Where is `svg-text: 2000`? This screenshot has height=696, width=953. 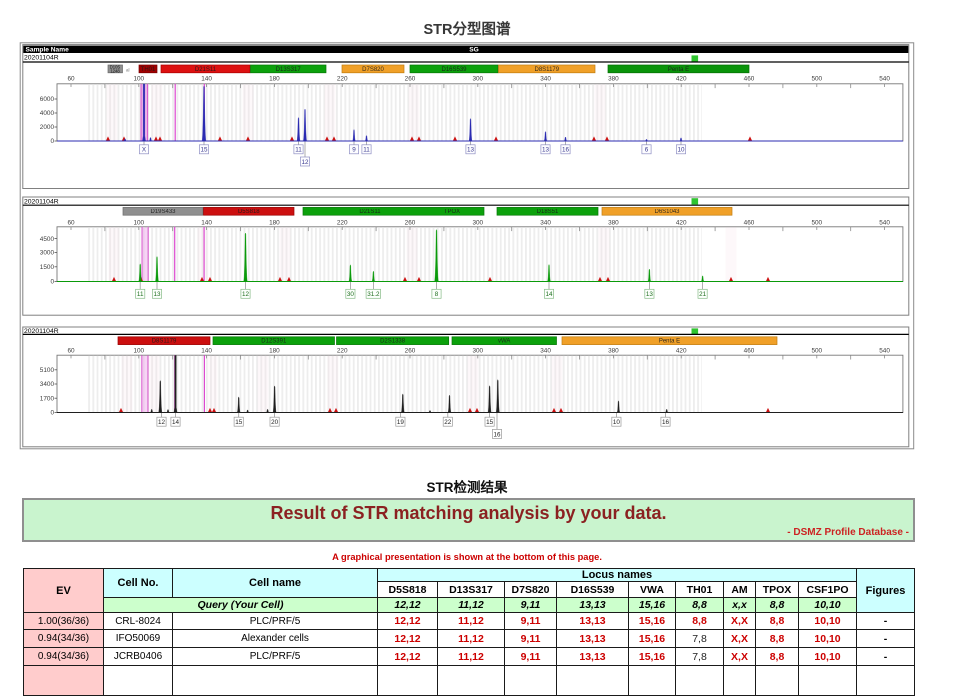 svg-text: 2000 is located at coordinates (47, 127).